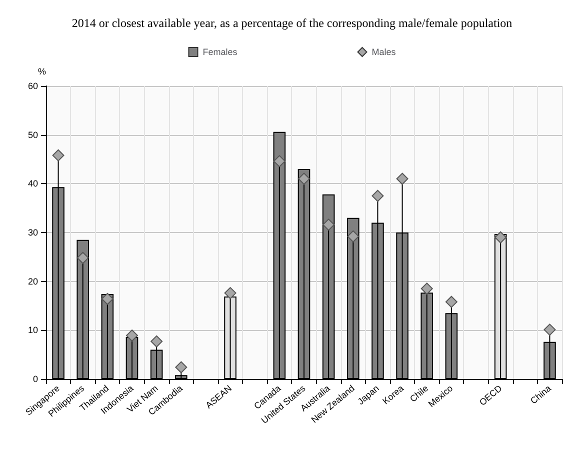 This screenshot has width=584, height=455. I want to click on y-axis-title: %, so click(42, 71).